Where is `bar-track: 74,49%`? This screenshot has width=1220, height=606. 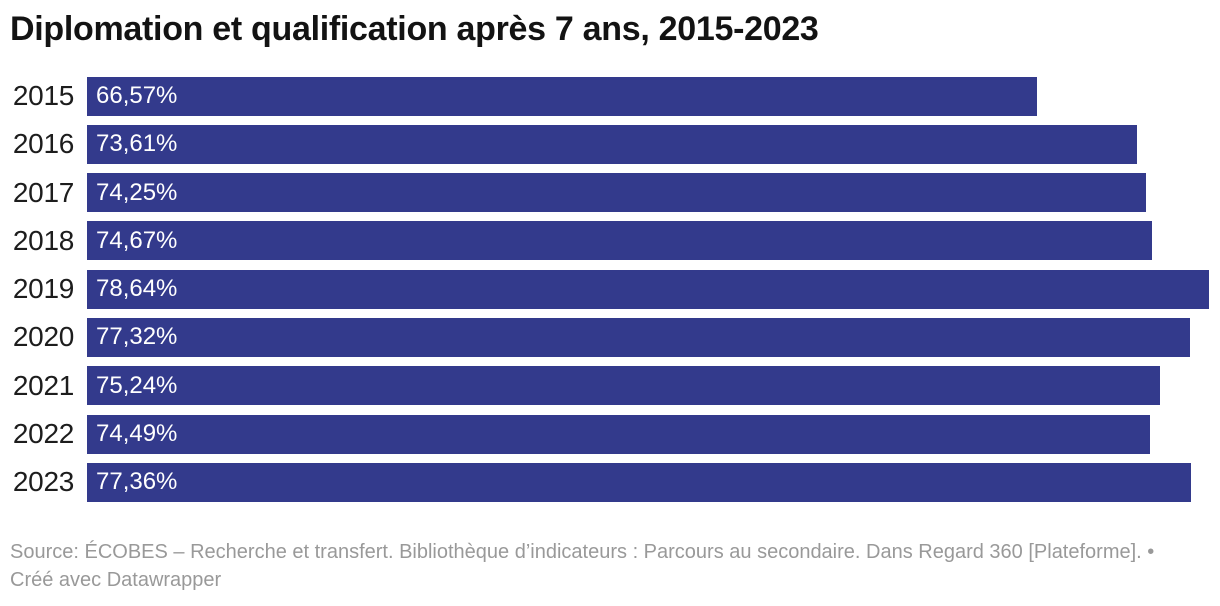 bar-track: 74,49% is located at coordinates (648, 434).